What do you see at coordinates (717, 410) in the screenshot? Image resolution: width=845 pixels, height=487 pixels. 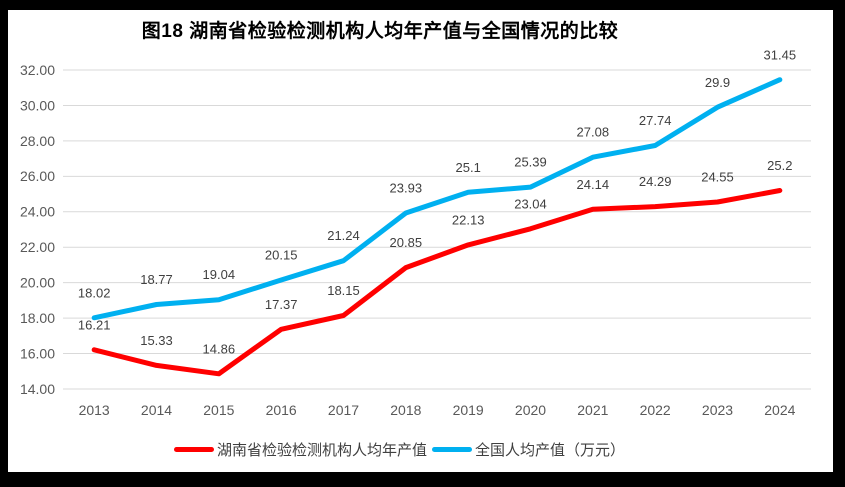 I see `x-axis-tick-label: 2023` at bounding box center [717, 410].